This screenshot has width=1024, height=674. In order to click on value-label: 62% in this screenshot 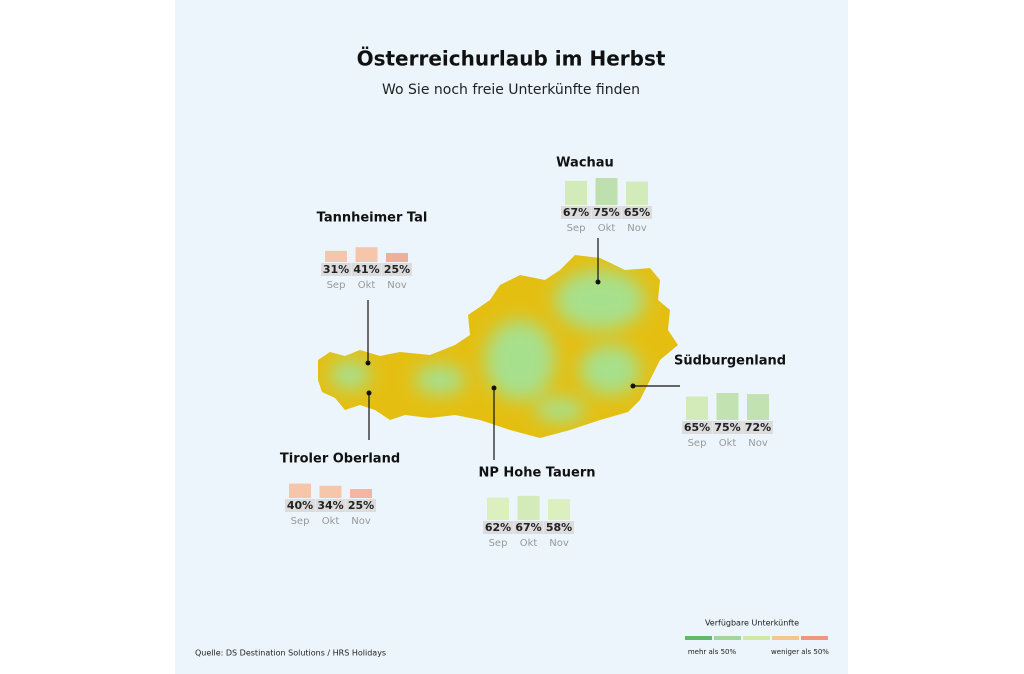, I will do `click(498, 527)`.